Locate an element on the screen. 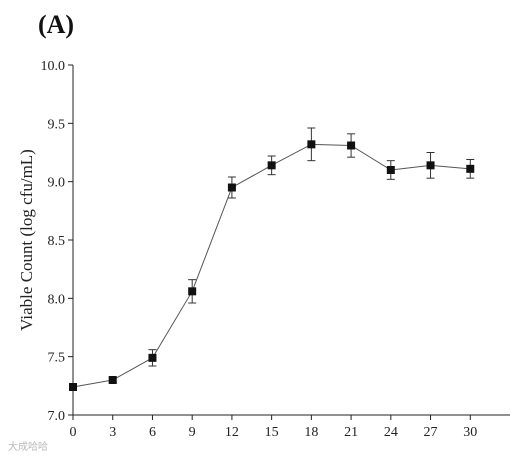  y-tick-label: 8.0 is located at coordinates (57, 299).